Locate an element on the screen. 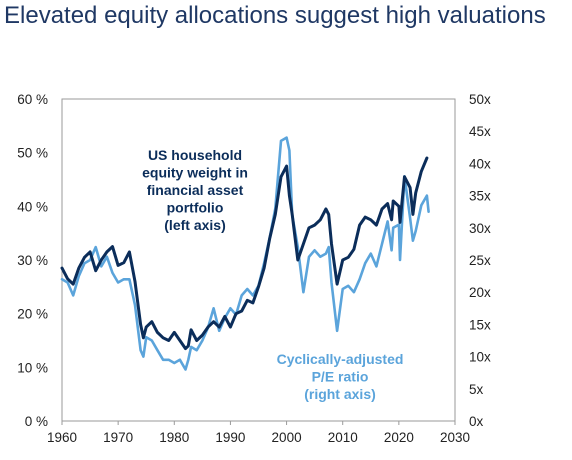  left-axis-tick-label: 10 % is located at coordinates (32, 367).